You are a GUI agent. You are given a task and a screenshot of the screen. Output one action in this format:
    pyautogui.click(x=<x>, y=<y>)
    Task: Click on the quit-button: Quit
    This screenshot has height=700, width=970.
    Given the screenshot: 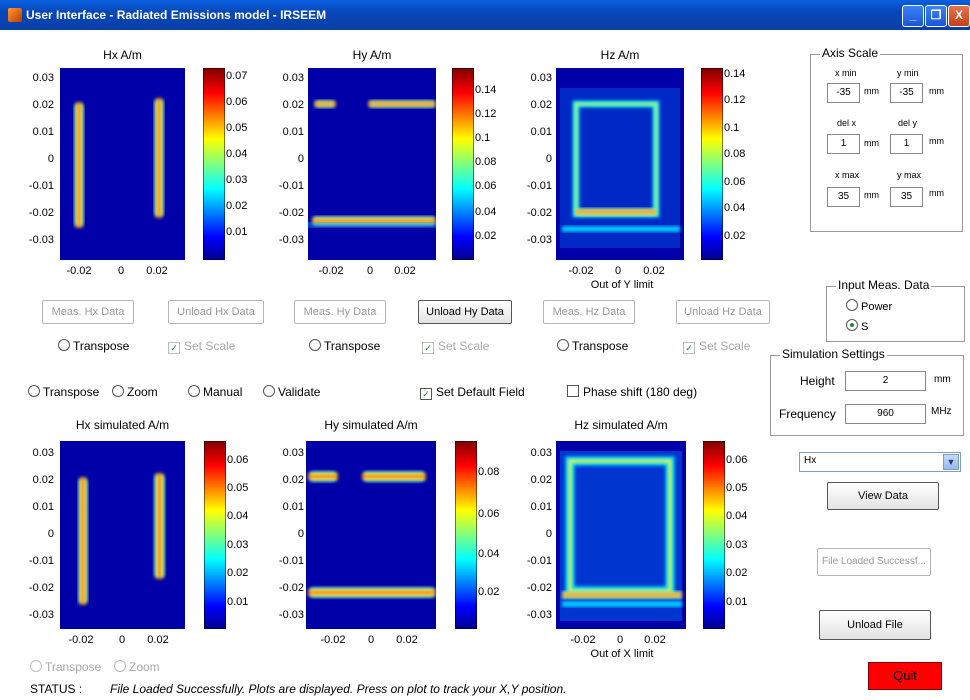 What is the action you would take?
    pyautogui.click(x=905, y=676)
    